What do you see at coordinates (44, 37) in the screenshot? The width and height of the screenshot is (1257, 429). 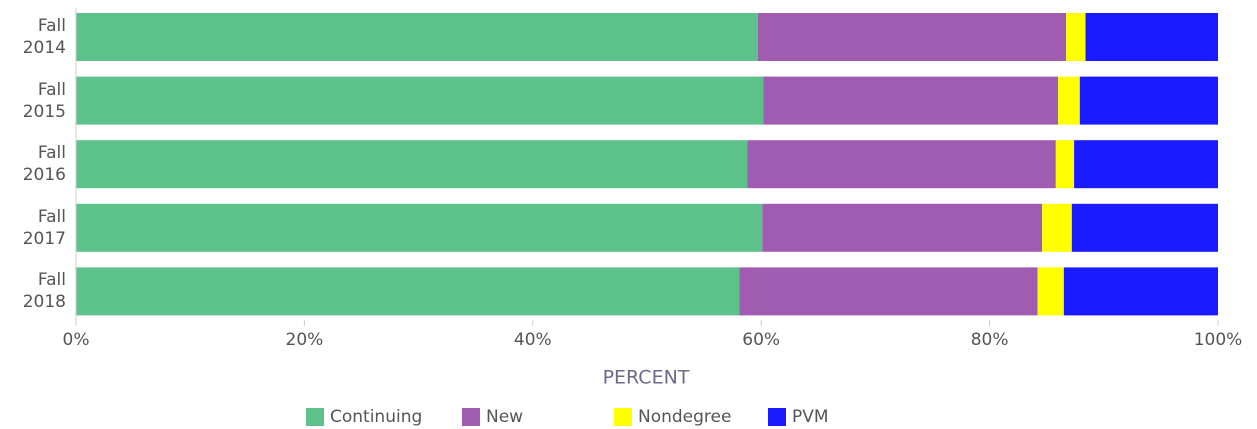 I see `y-tick-label: Fall 2014` at bounding box center [44, 37].